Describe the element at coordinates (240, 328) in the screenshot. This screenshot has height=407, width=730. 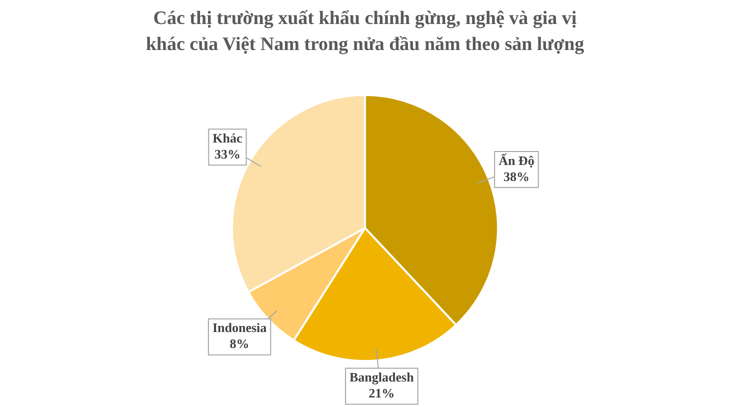
I see `slice-label: Indonesia` at that location.